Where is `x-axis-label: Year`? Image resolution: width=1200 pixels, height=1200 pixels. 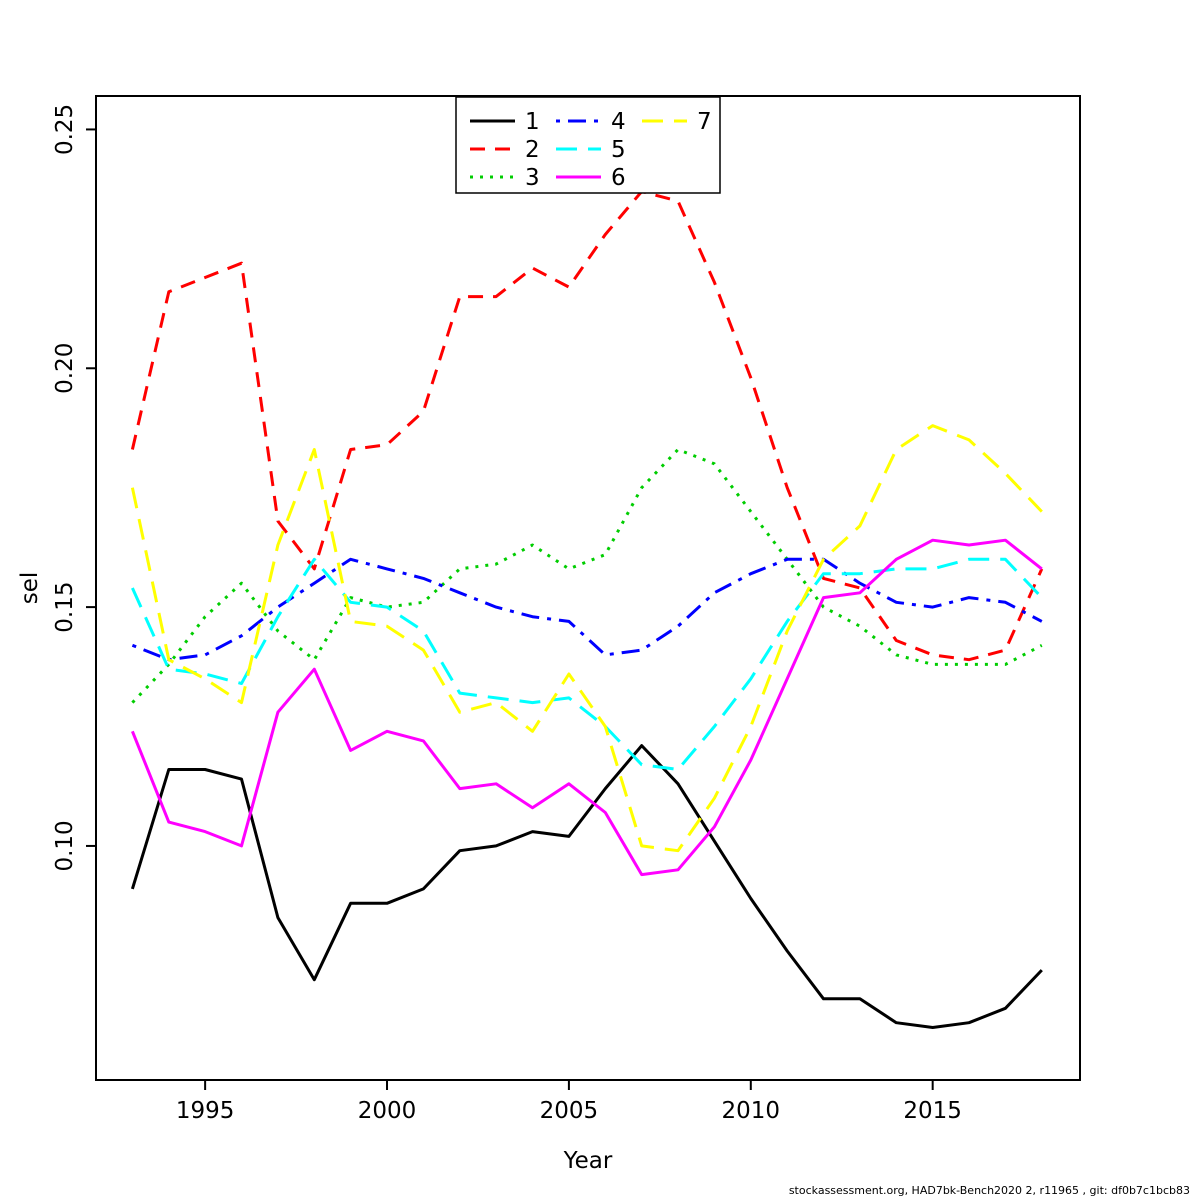
x-axis-label: Year is located at coordinates (588, 1161).